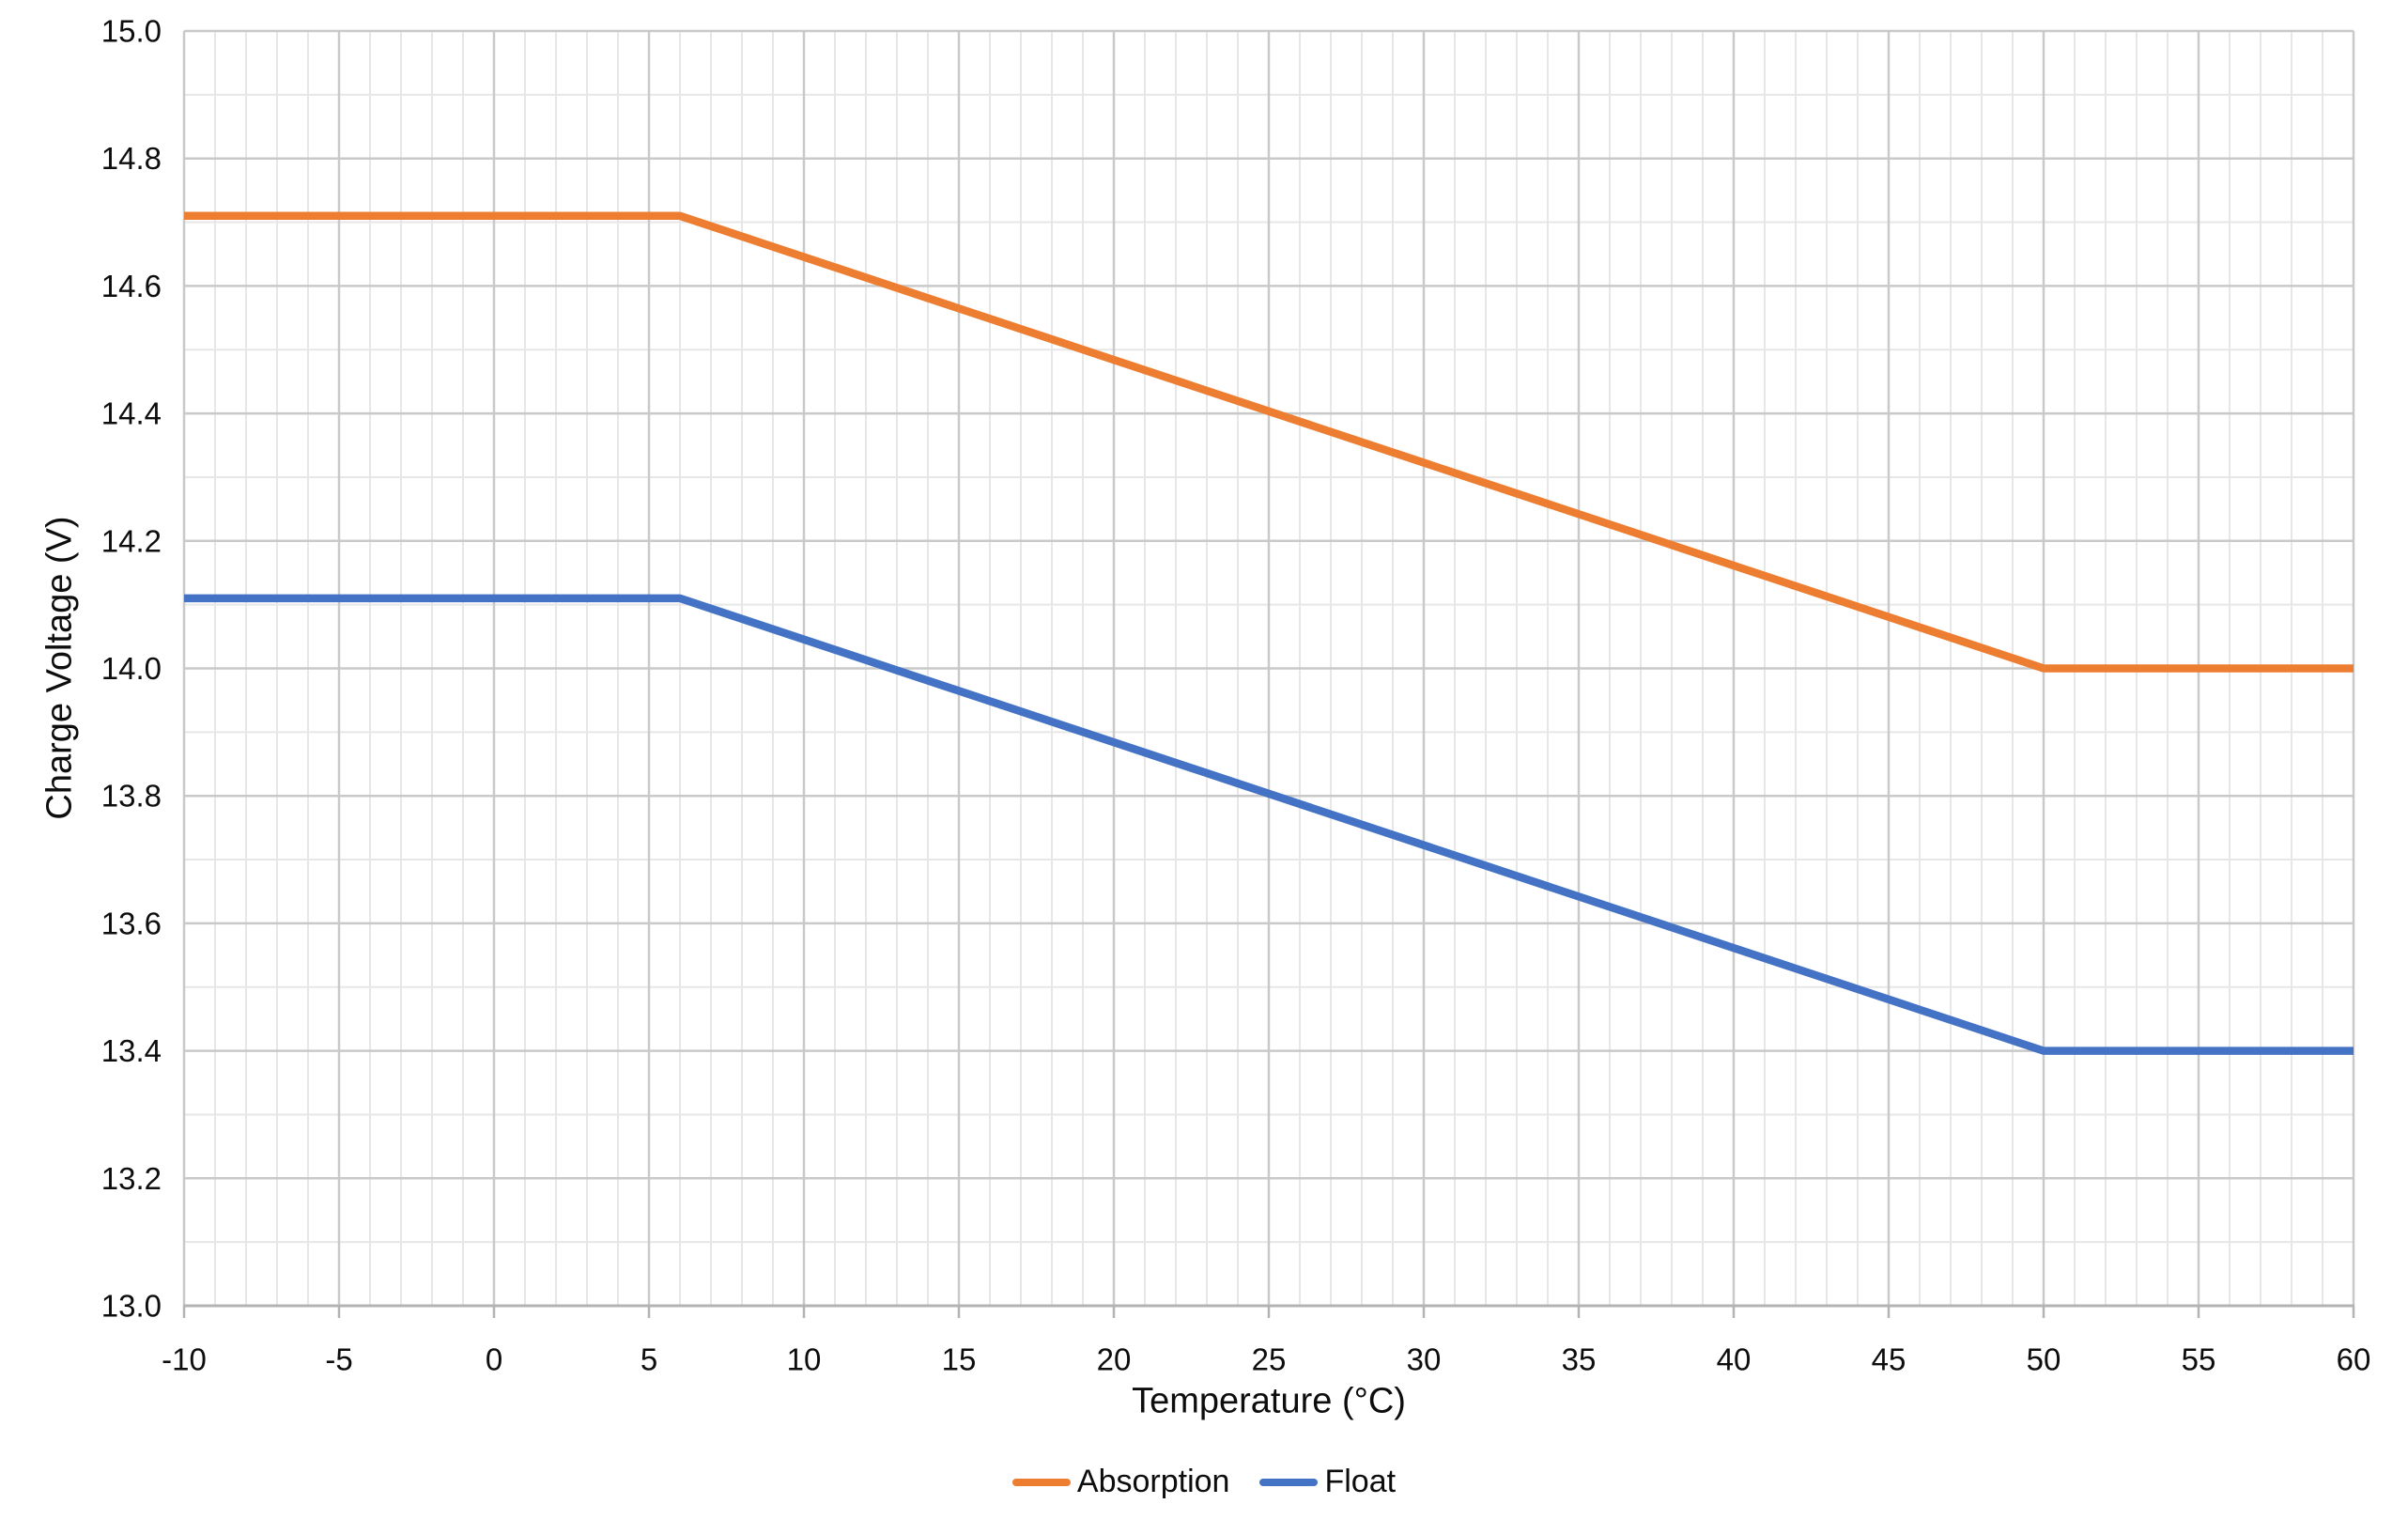 This screenshot has height=1535, width=2408. Describe the element at coordinates (1734, 1359) in the screenshot. I see `x-tick-label: 40` at that location.